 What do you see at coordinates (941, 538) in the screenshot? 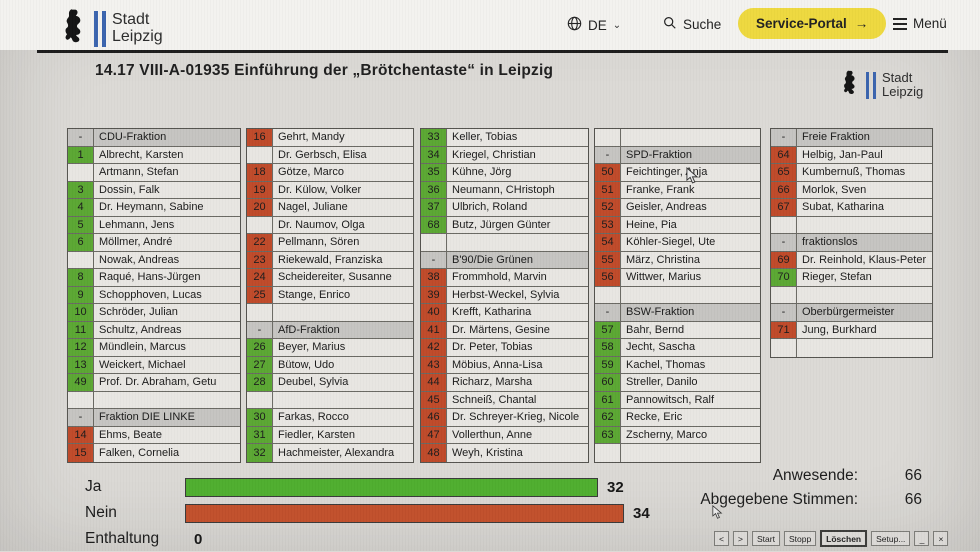
I see `close-button: ×` at bounding box center [941, 538].